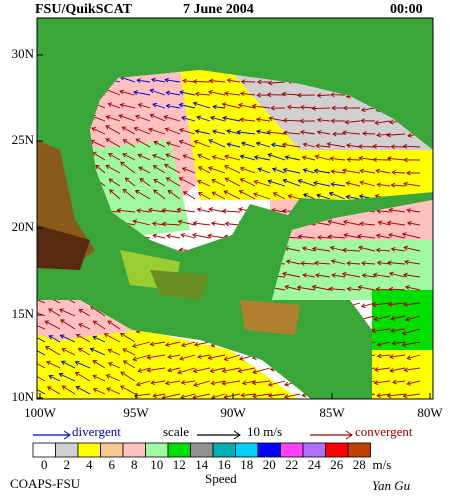  Describe the element at coordinates (337, 464) in the screenshot. I see `colorbar-tick: 26` at that location.